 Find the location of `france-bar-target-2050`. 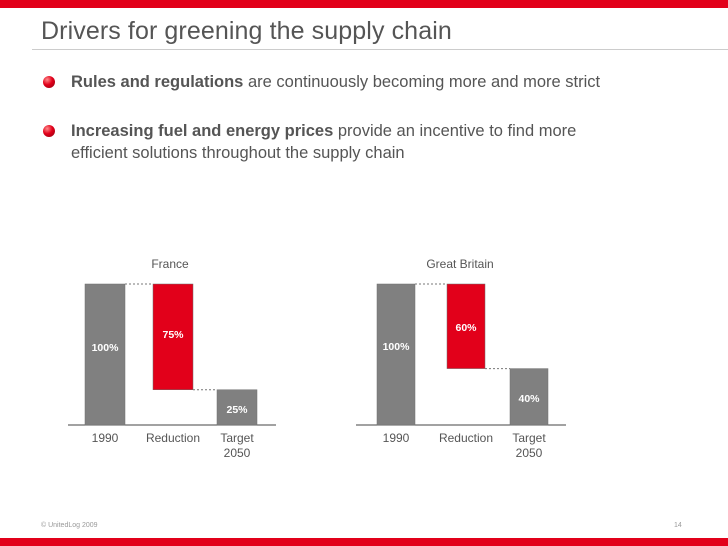

france-bar-target-2050 is located at coordinates (237, 407).